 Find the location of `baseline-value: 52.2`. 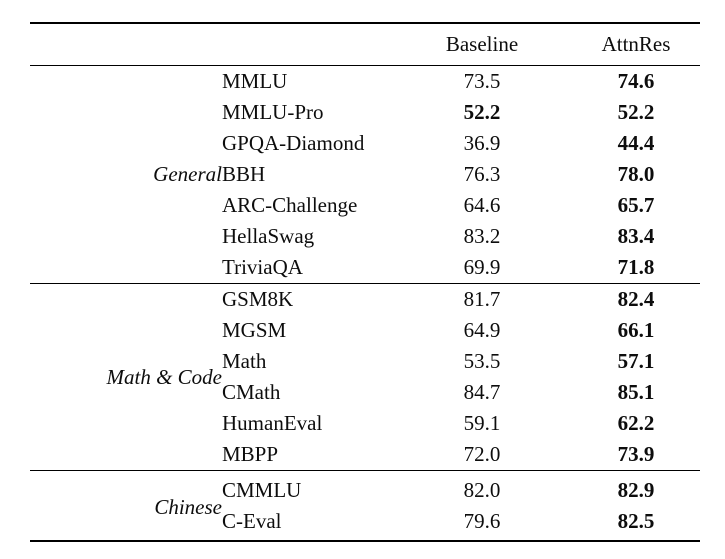

baseline-value: 52.2 is located at coordinates (482, 112).